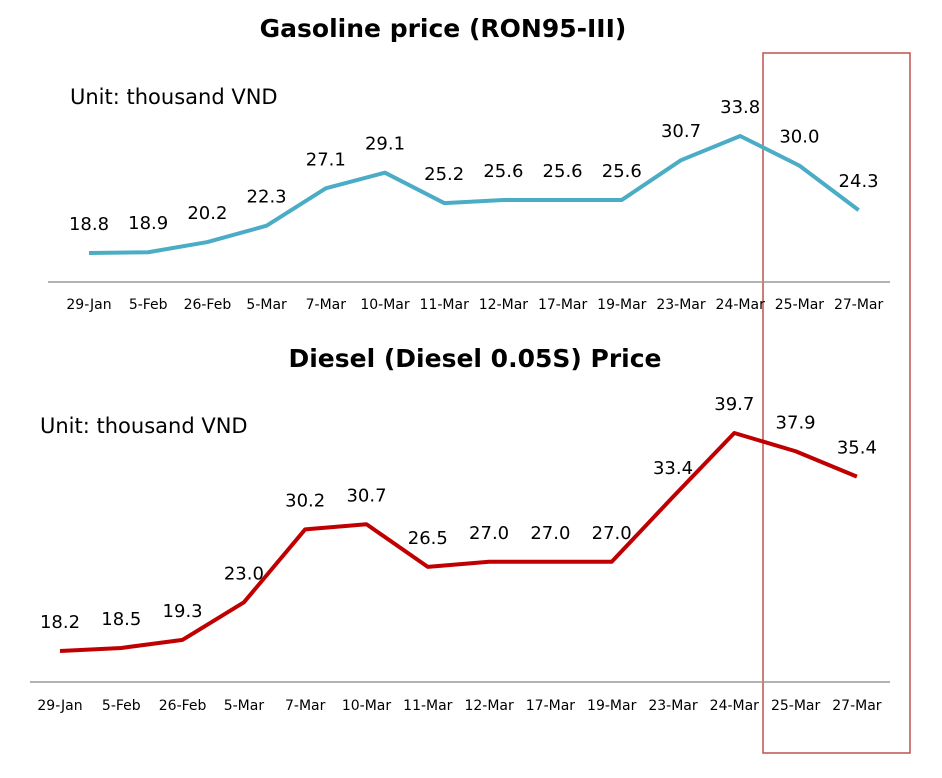  What do you see at coordinates (121, 619) in the screenshot?
I see `value-label: 18.5` at bounding box center [121, 619].